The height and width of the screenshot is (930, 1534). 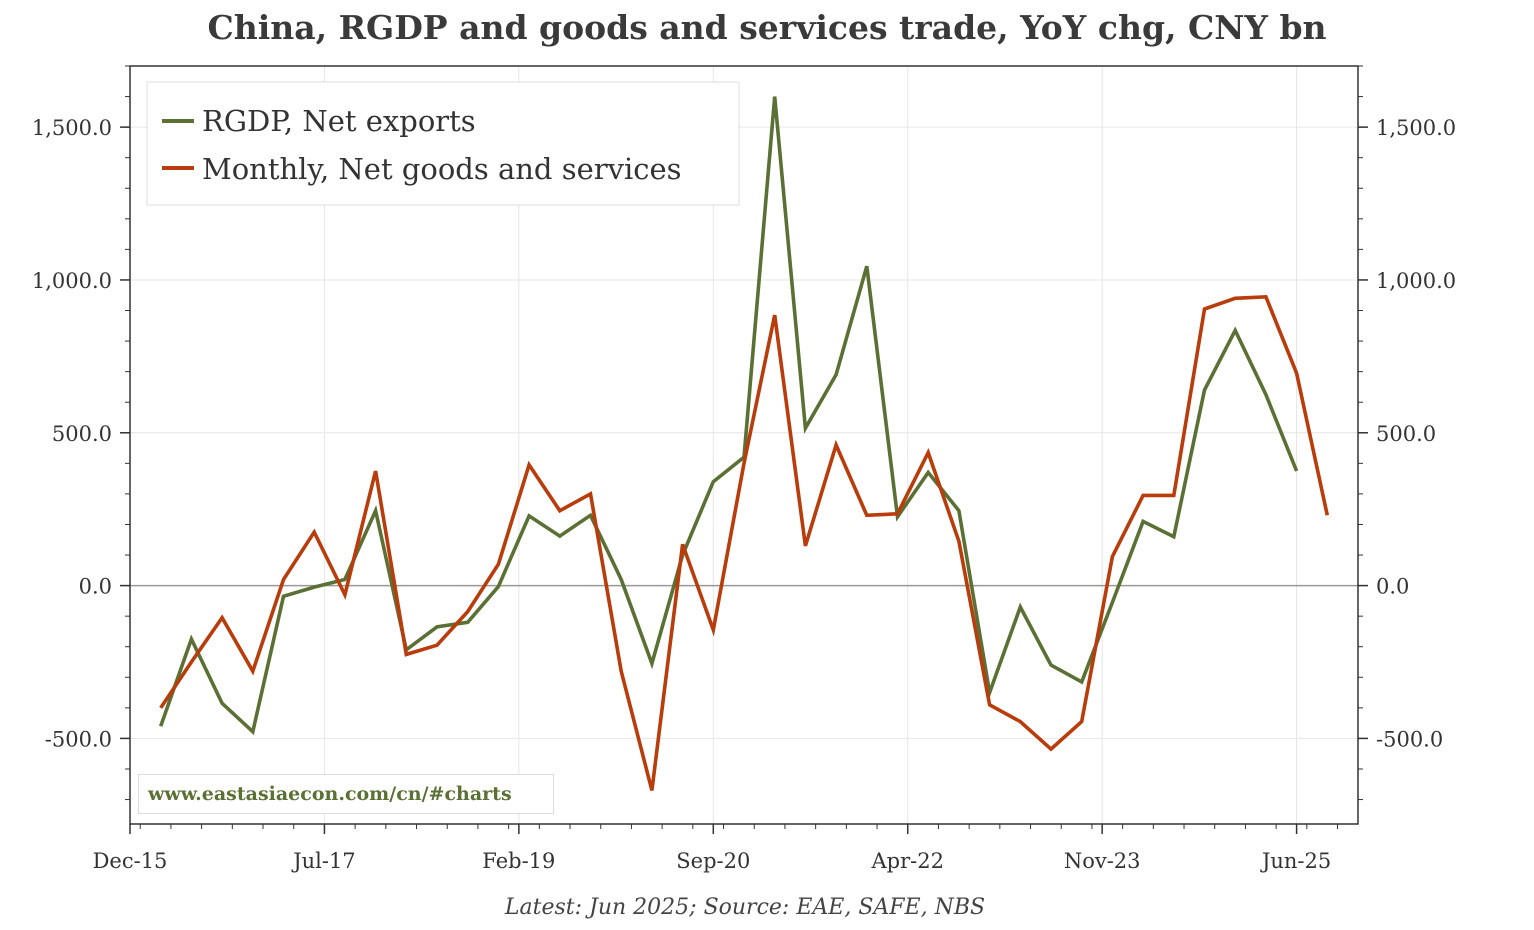 What do you see at coordinates (339, 121) in the screenshot?
I see `legend-label-rgdp: RGDP, Net exports` at bounding box center [339, 121].